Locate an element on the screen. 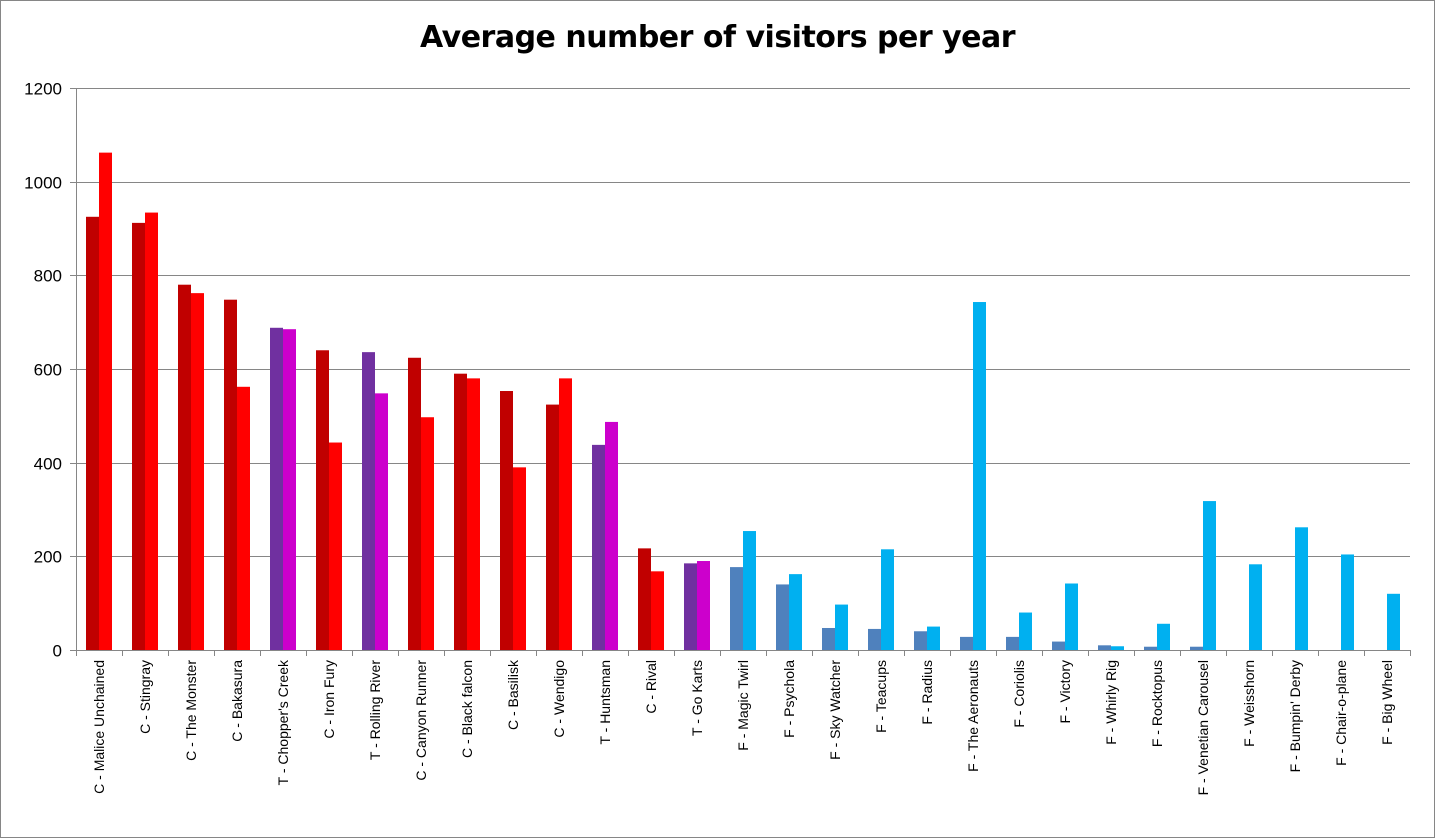 The image size is (1435, 838). x-tick-label: F - Big Wheel is located at coordinates (1387, 702).